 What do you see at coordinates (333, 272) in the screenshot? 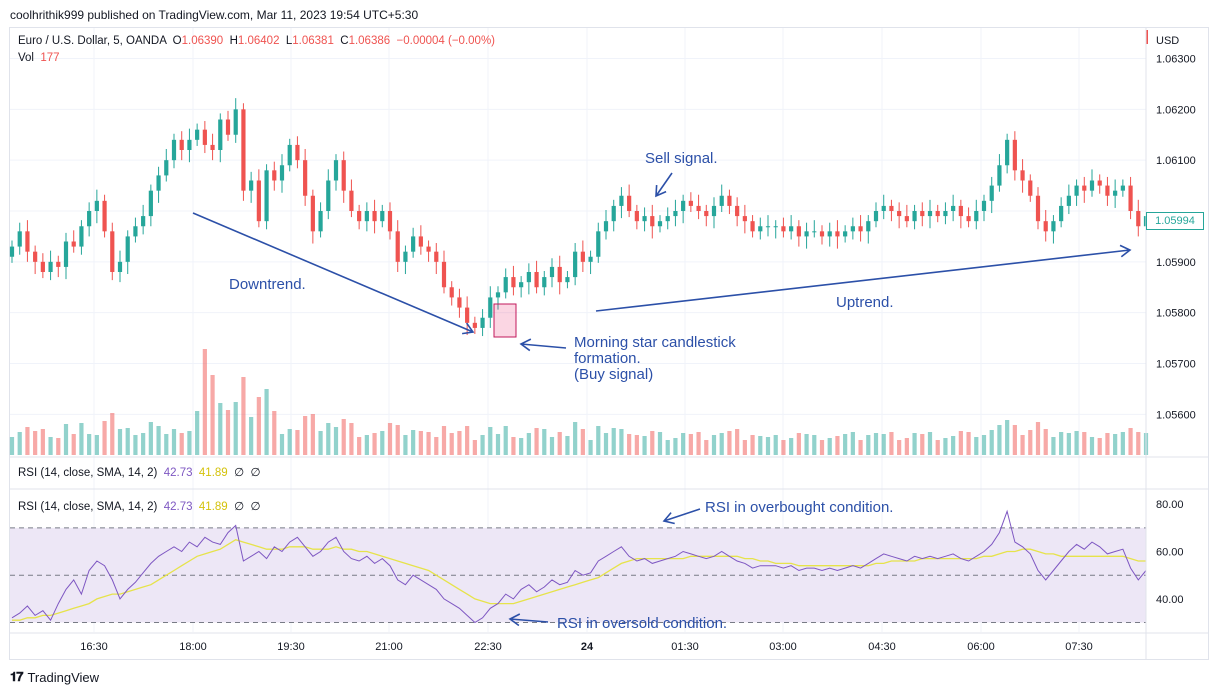
I see `downtrend-arrow` at bounding box center [333, 272].